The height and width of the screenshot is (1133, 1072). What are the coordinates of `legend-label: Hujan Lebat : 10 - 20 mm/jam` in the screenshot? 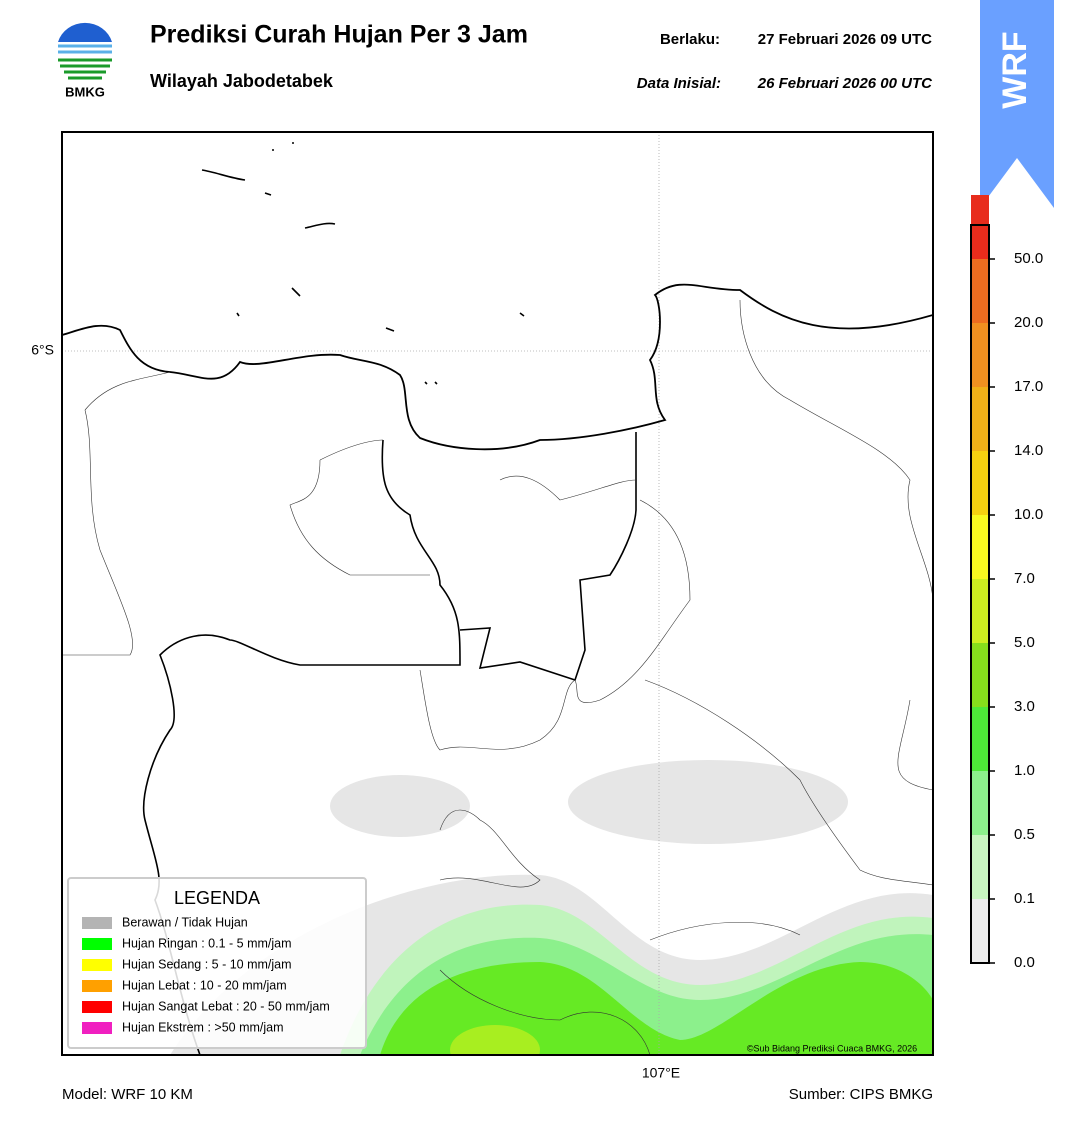 It's located at (204, 985).